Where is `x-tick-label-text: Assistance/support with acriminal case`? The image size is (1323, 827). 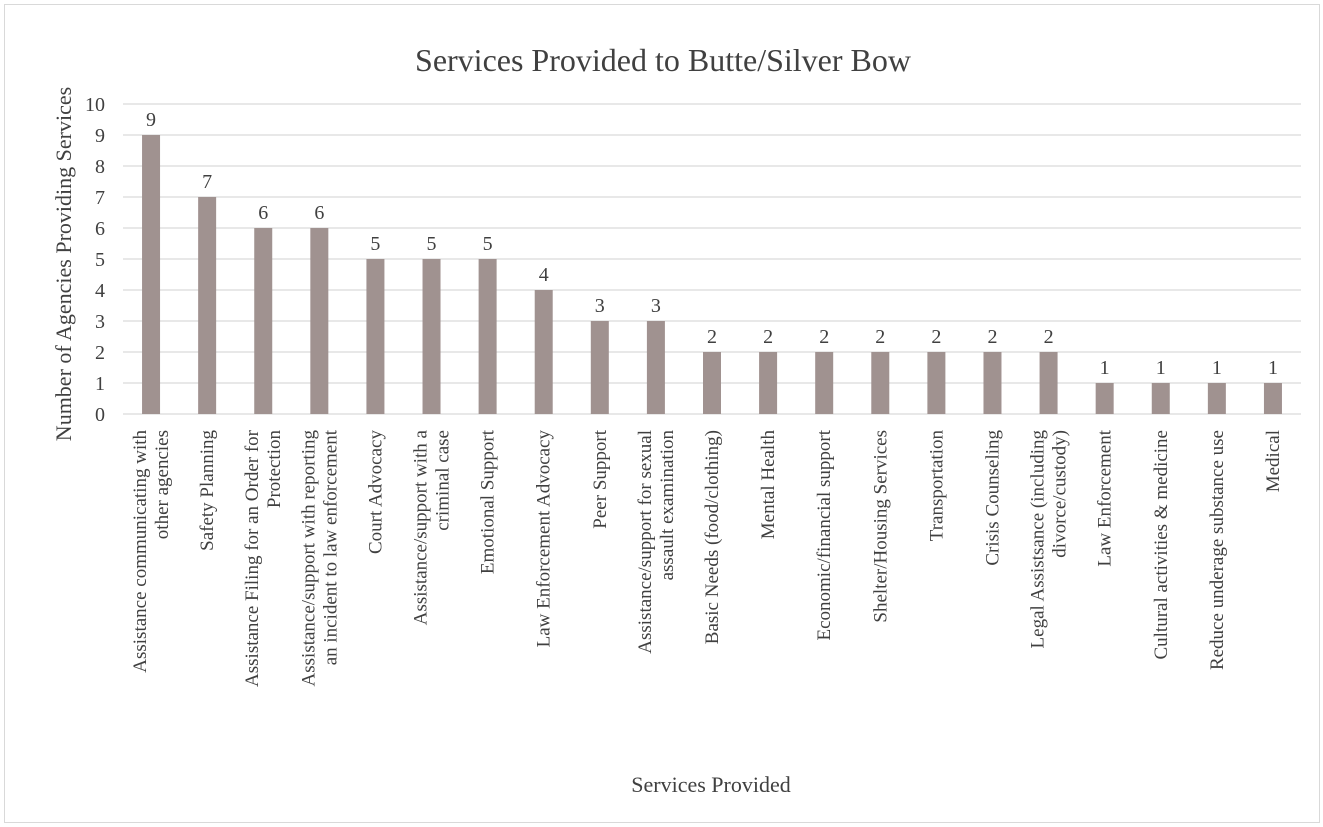 x-tick-label-text: Assistance/support with acriminal case is located at coordinates (432, 527).